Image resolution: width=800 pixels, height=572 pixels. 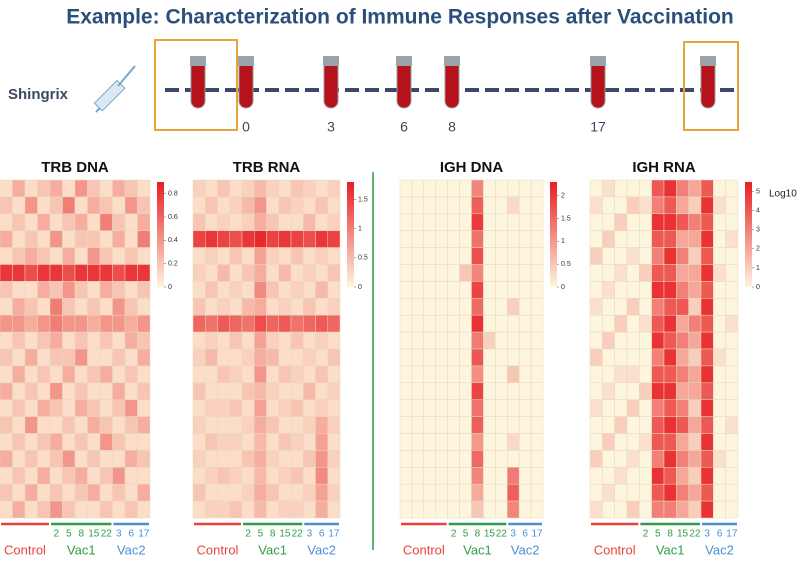 What do you see at coordinates (25, 549) in the screenshot?
I see `group-label: Control` at bounding box center [25, 549].